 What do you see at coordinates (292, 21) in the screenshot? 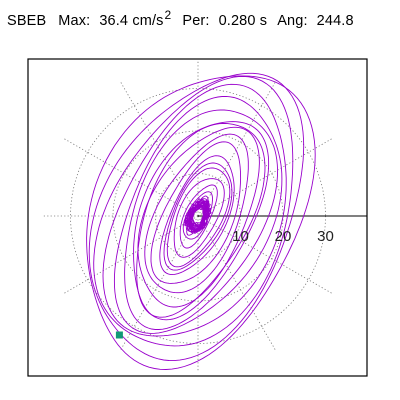
I see `ang-label: Ang:` at bounding box center [292, 21].